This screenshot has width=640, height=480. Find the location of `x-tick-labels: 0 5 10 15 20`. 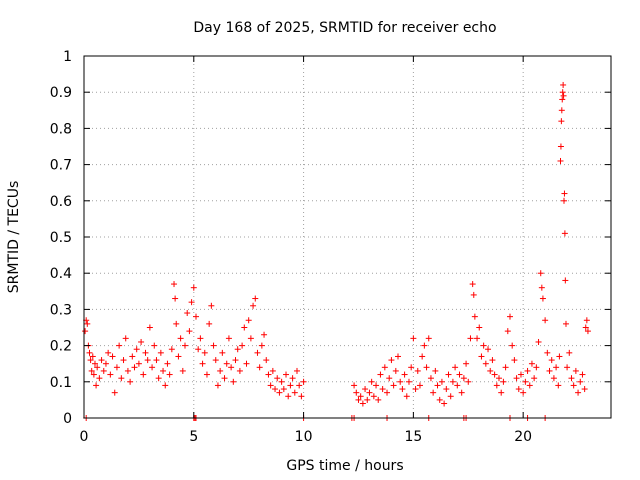

x-tick-labels: 0 5 10 15 20 is located at coordinates (306, 437).